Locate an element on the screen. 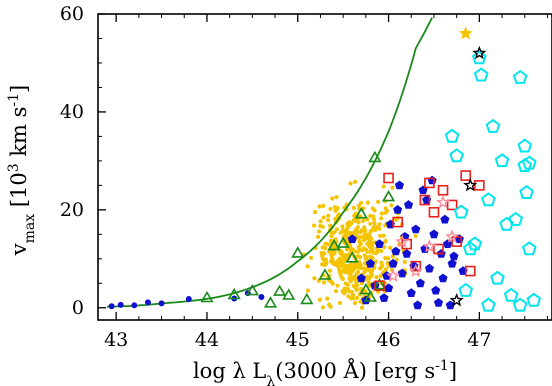 The image size is (552, 386). y-tick-label: 20 is located at coordinates (72, 210).